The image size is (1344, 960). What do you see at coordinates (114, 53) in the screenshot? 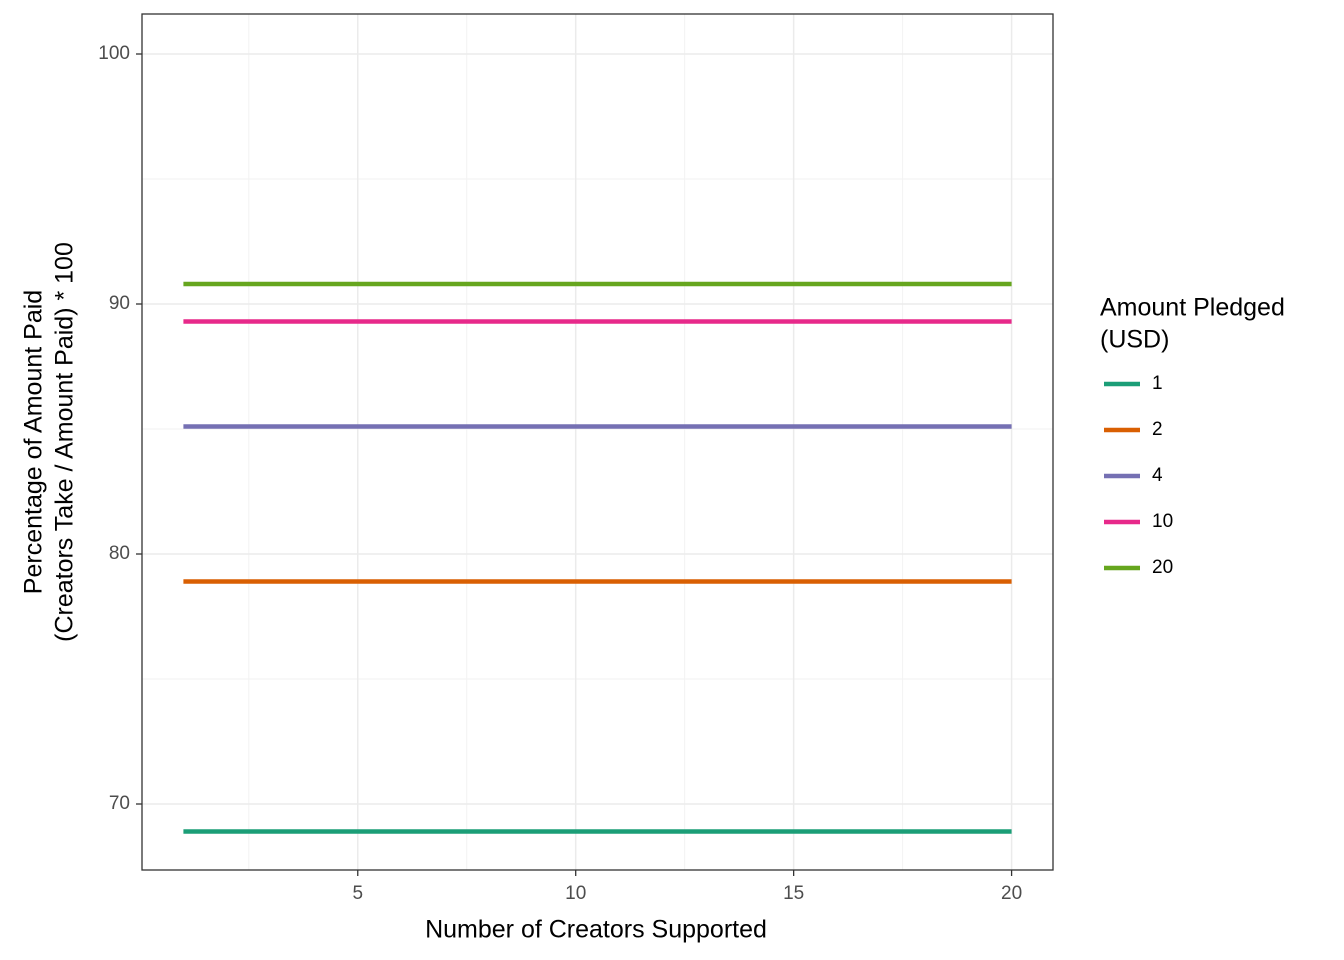
I see `y-tick-label: 100` at bounding box center [114, 53].